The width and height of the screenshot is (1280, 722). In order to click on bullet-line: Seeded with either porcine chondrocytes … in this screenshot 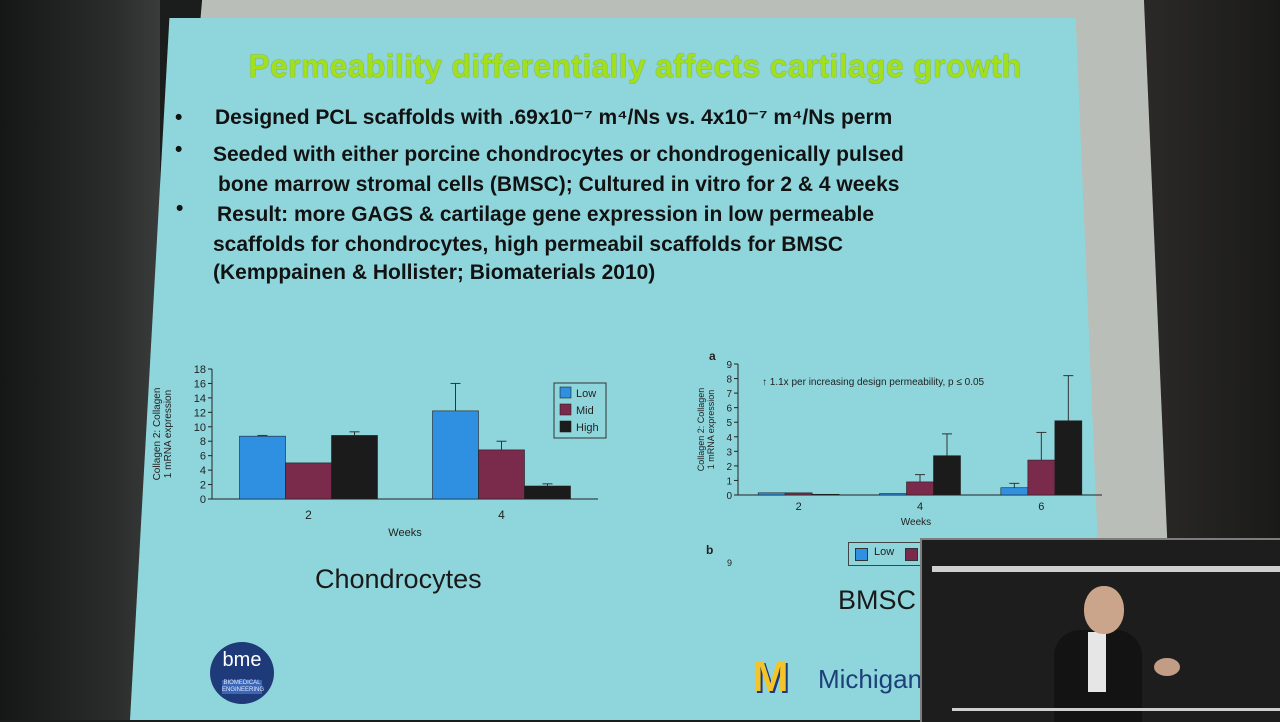, I will do `click(558, 154)`.